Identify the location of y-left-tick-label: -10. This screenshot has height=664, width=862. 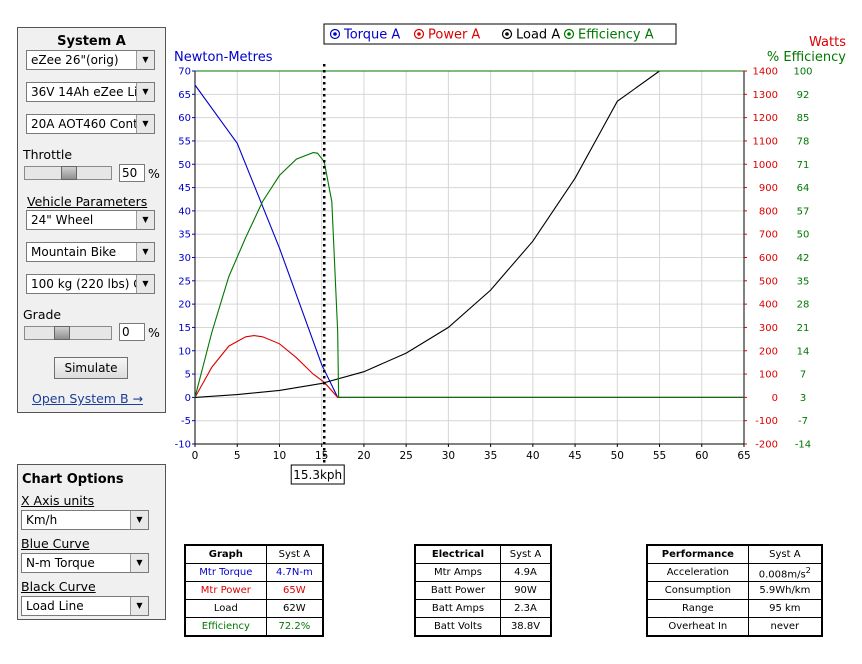
(183, 445).